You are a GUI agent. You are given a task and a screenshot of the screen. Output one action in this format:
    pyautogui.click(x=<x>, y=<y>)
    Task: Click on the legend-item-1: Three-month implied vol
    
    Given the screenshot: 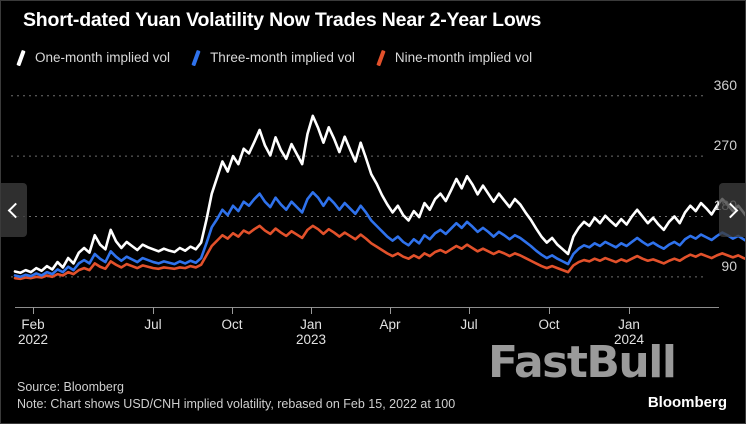 What is the action you would take?
    pyautogui.click(x=272, y=57)
    